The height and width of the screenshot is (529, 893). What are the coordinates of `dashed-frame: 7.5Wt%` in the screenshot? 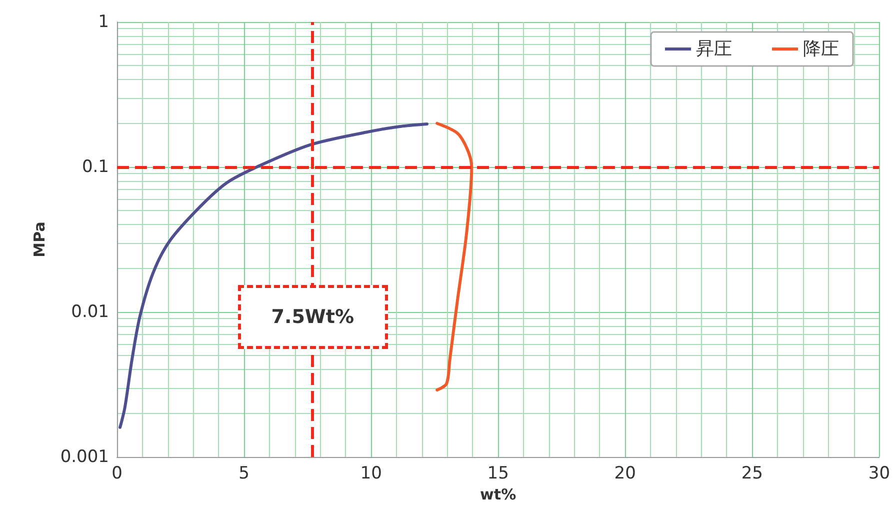 It's located at (313, 317).